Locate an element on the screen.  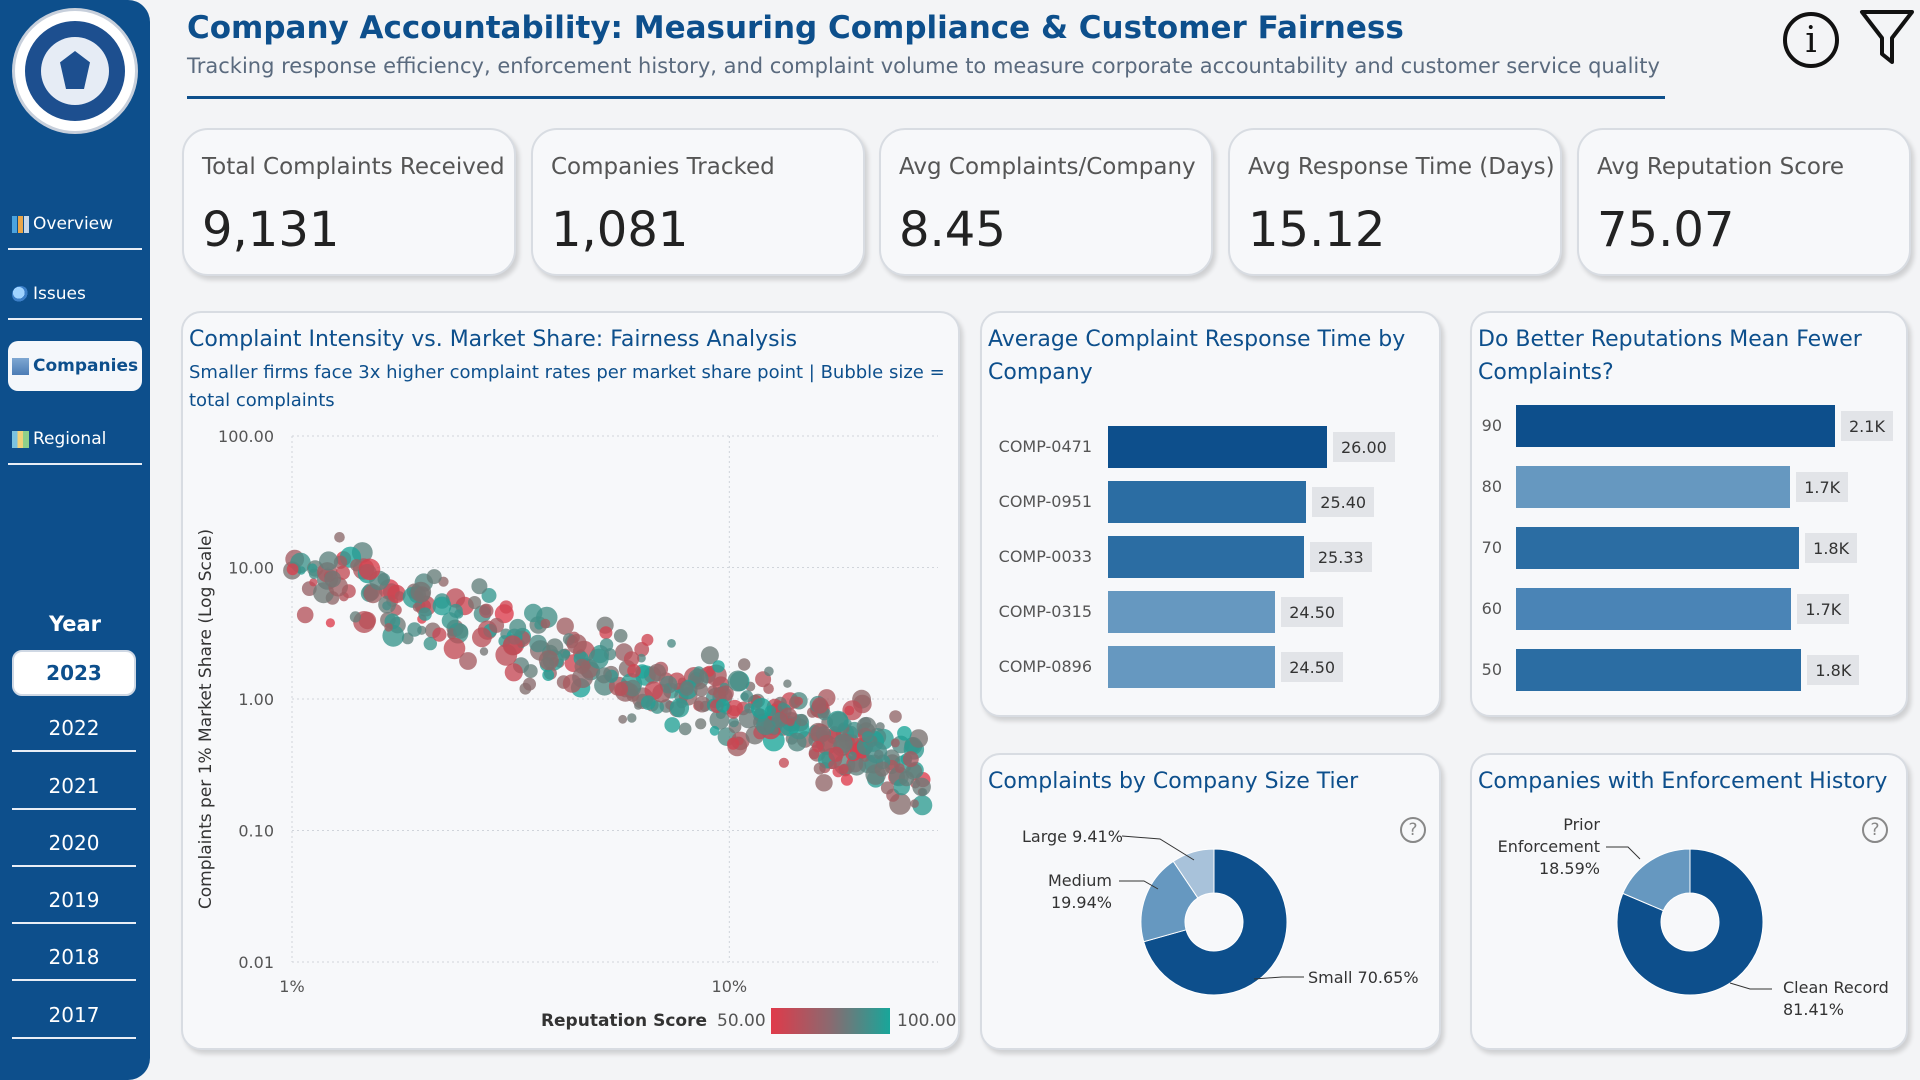
year-item-2023: 2023 is located at coordinates (74, 673).